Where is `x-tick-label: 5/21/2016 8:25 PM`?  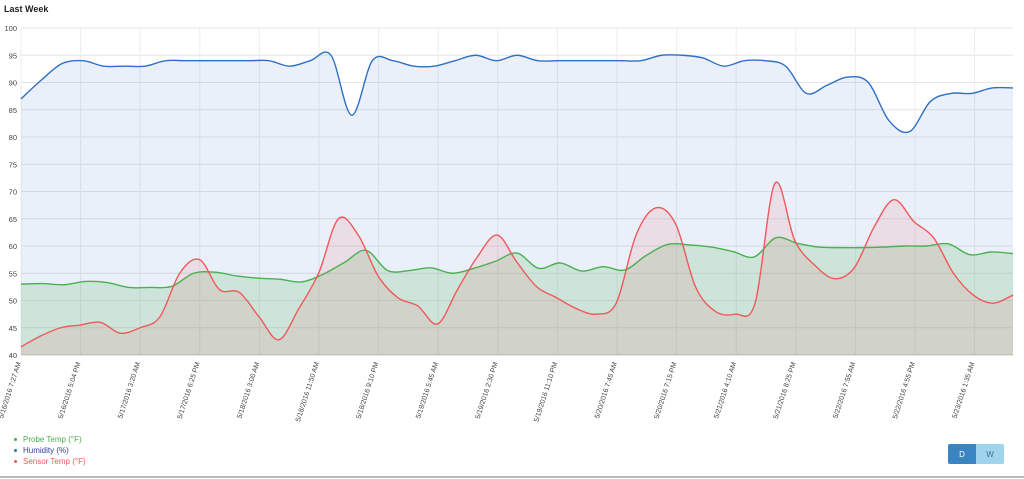 x-tick-label: 5/21/2016 8:25 PM is located at coordinates (785, 390).